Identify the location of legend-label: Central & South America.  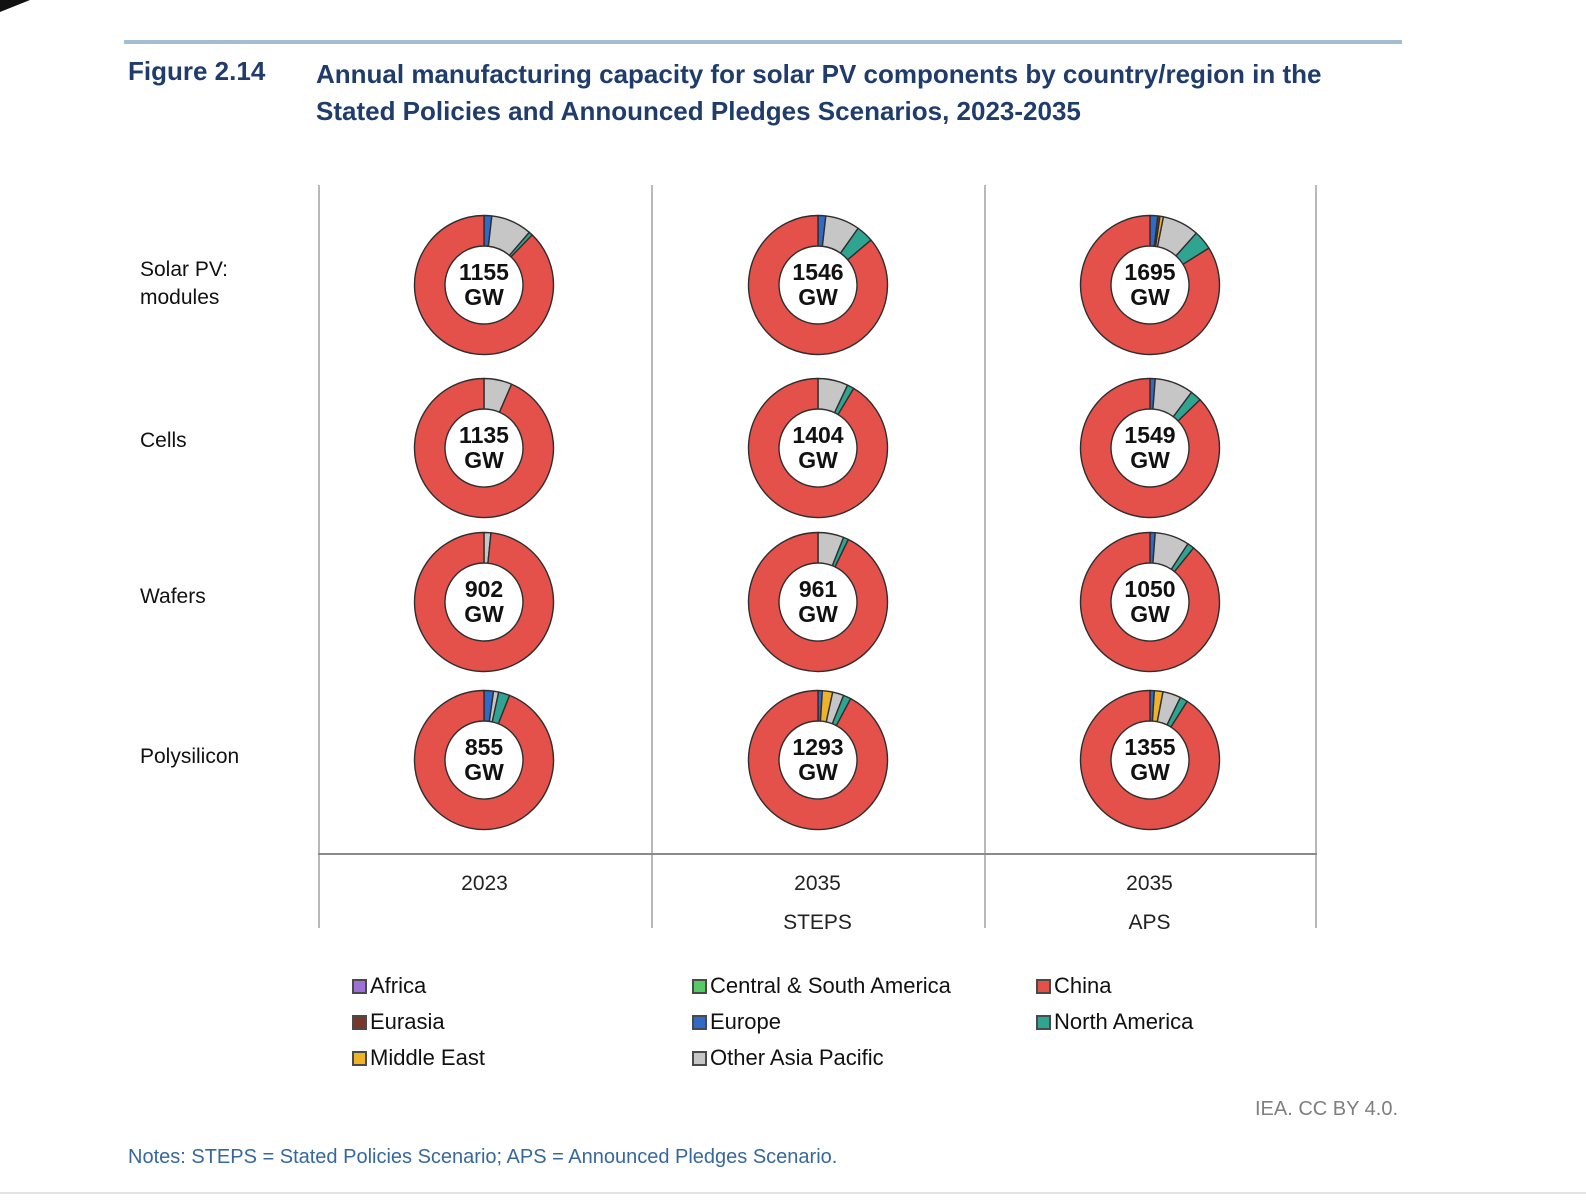
(830, 985).